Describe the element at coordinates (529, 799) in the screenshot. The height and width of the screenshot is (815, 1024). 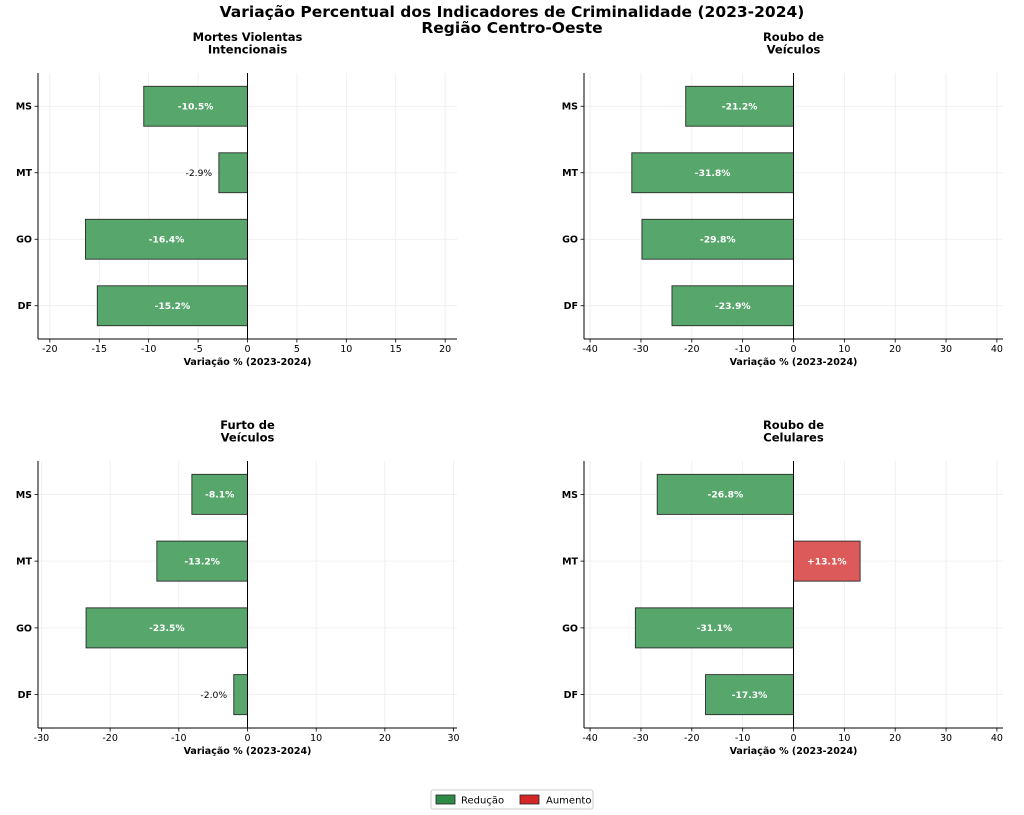
I see `legend-swatch-increase` at that location.